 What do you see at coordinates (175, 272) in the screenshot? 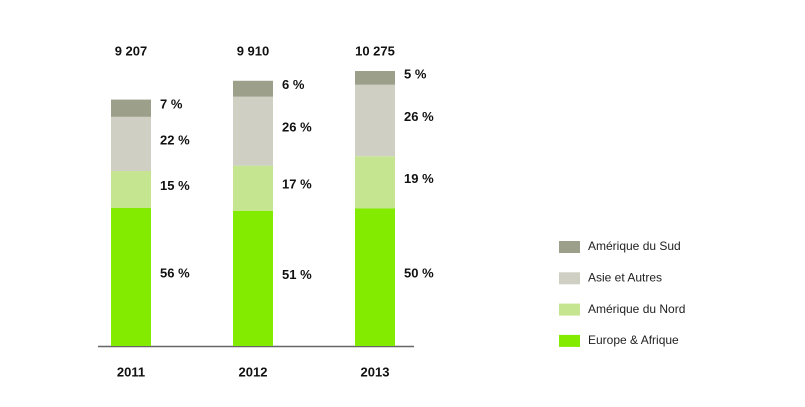
I see `data-label: 56 %` at bounding box center [175, 272].